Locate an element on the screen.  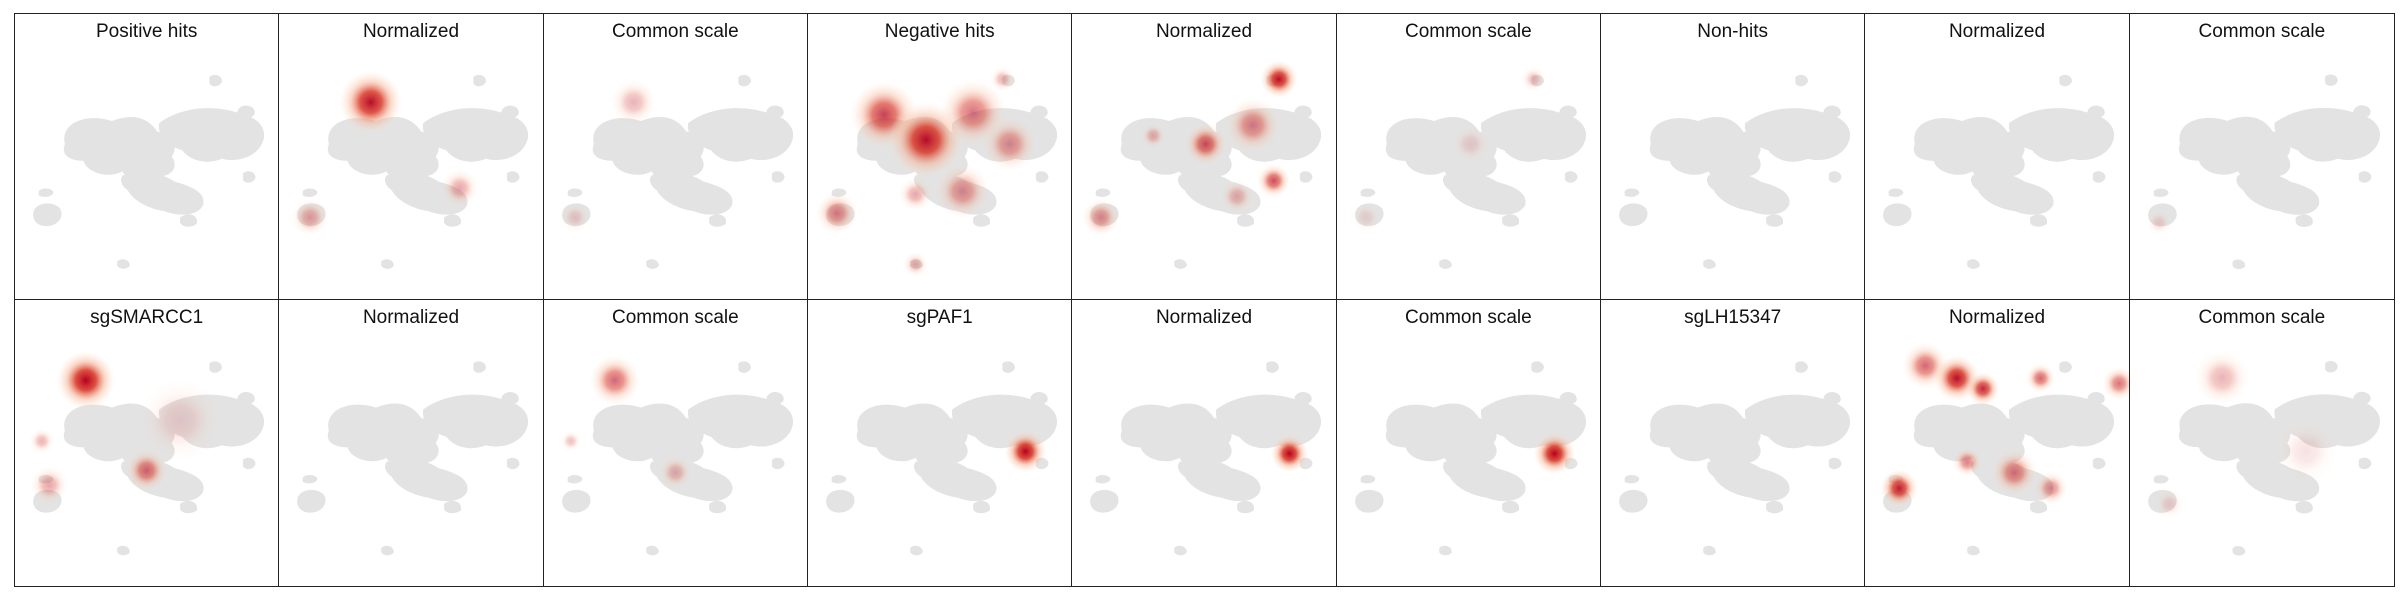
panel-title: Positive hits is located at coordinates (146, 31).